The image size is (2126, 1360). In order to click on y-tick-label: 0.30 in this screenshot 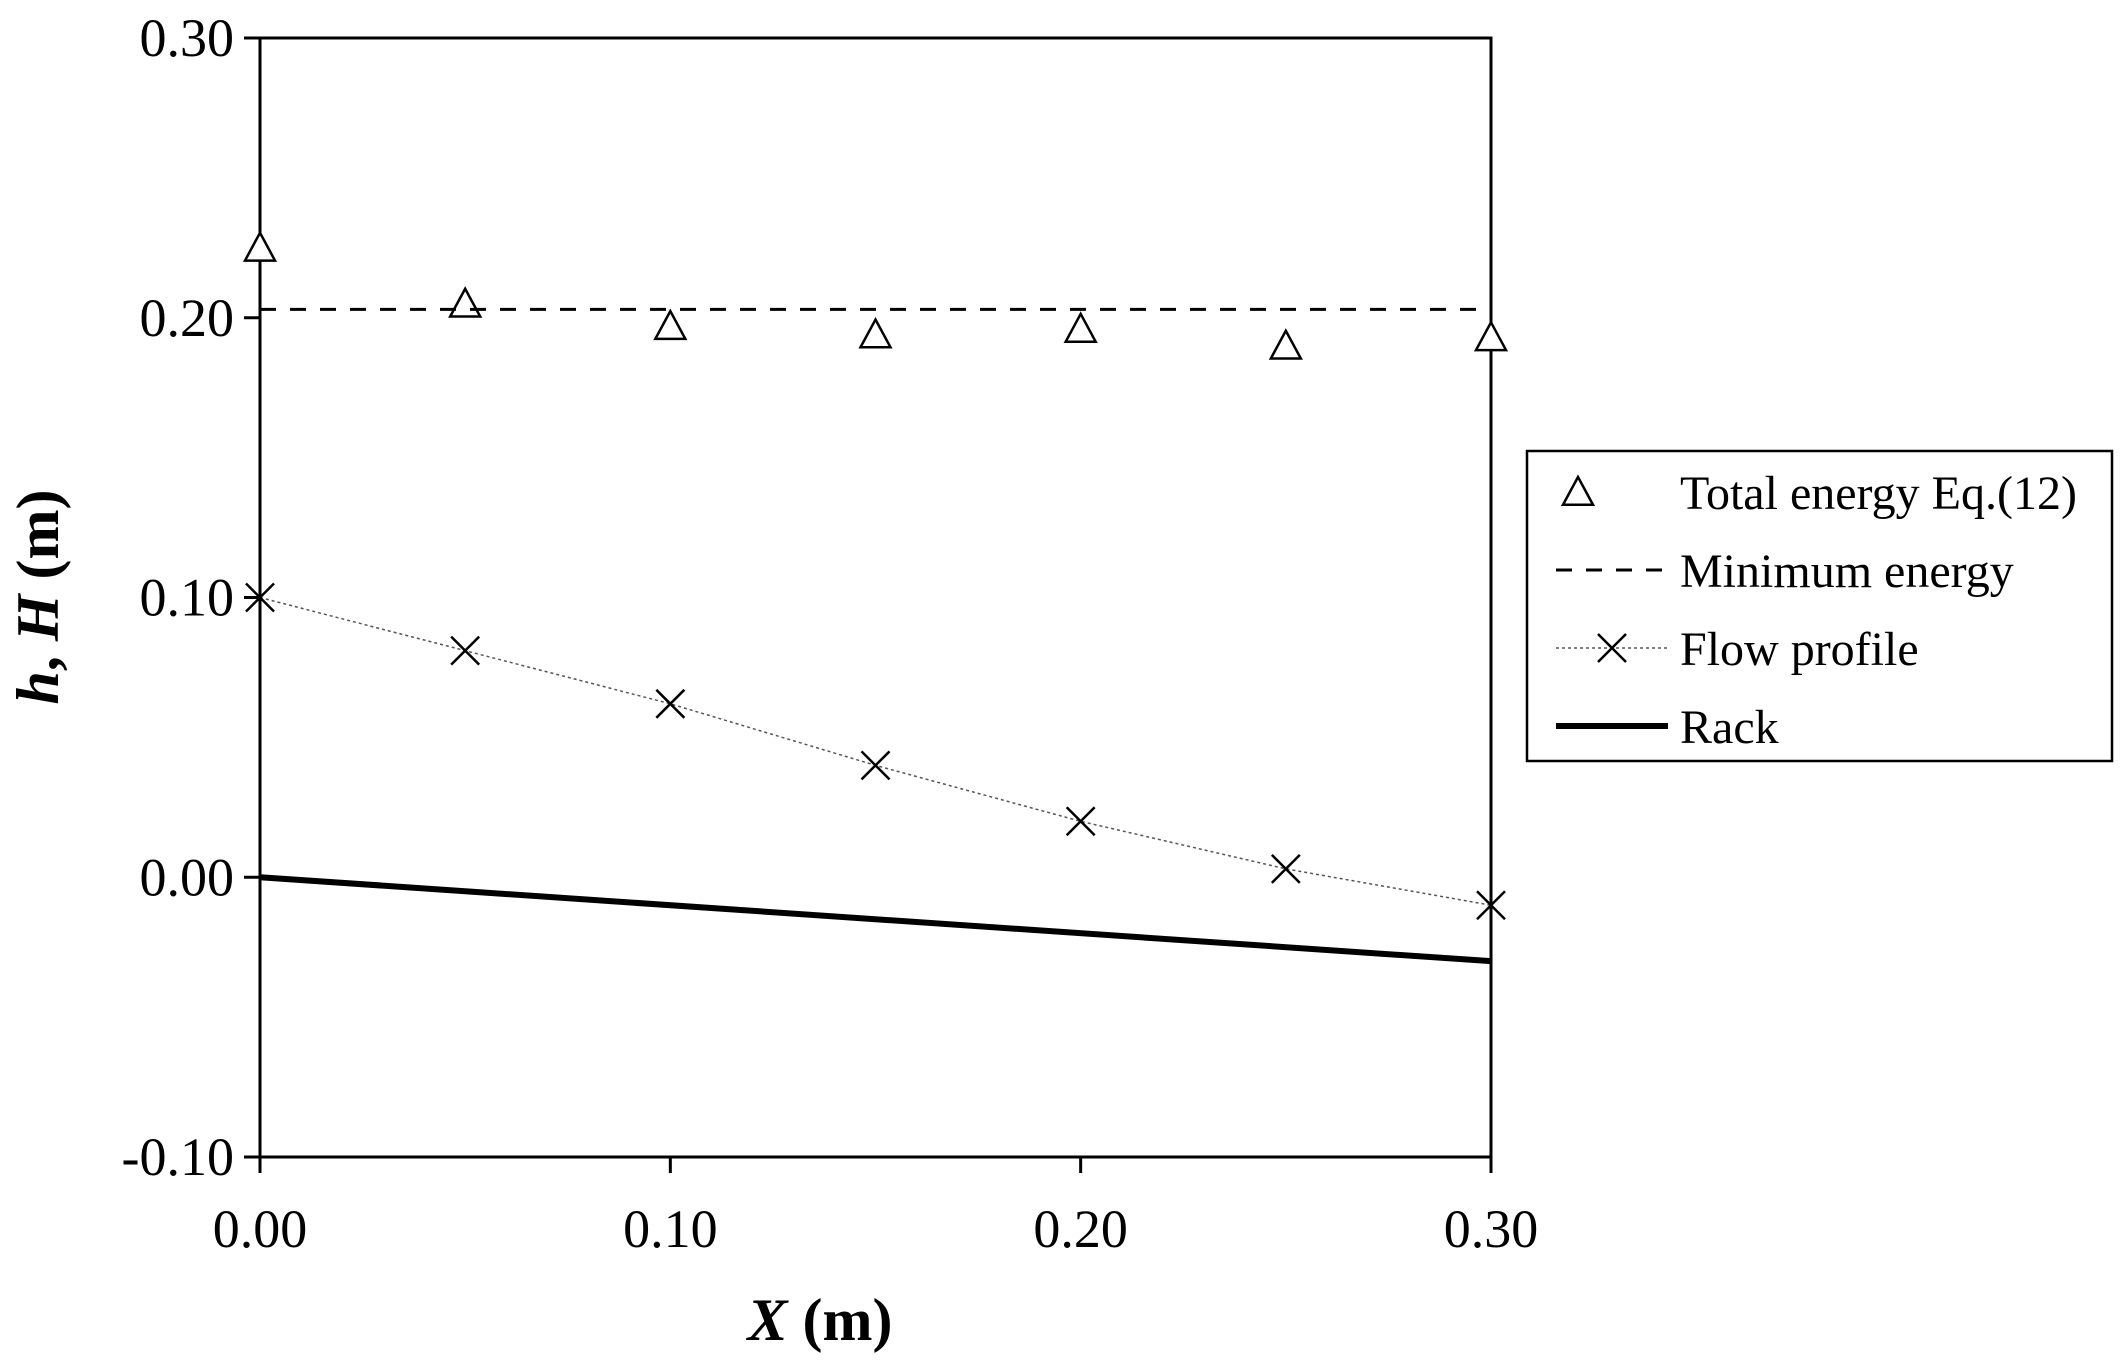, I will do `click(187, 38)`.